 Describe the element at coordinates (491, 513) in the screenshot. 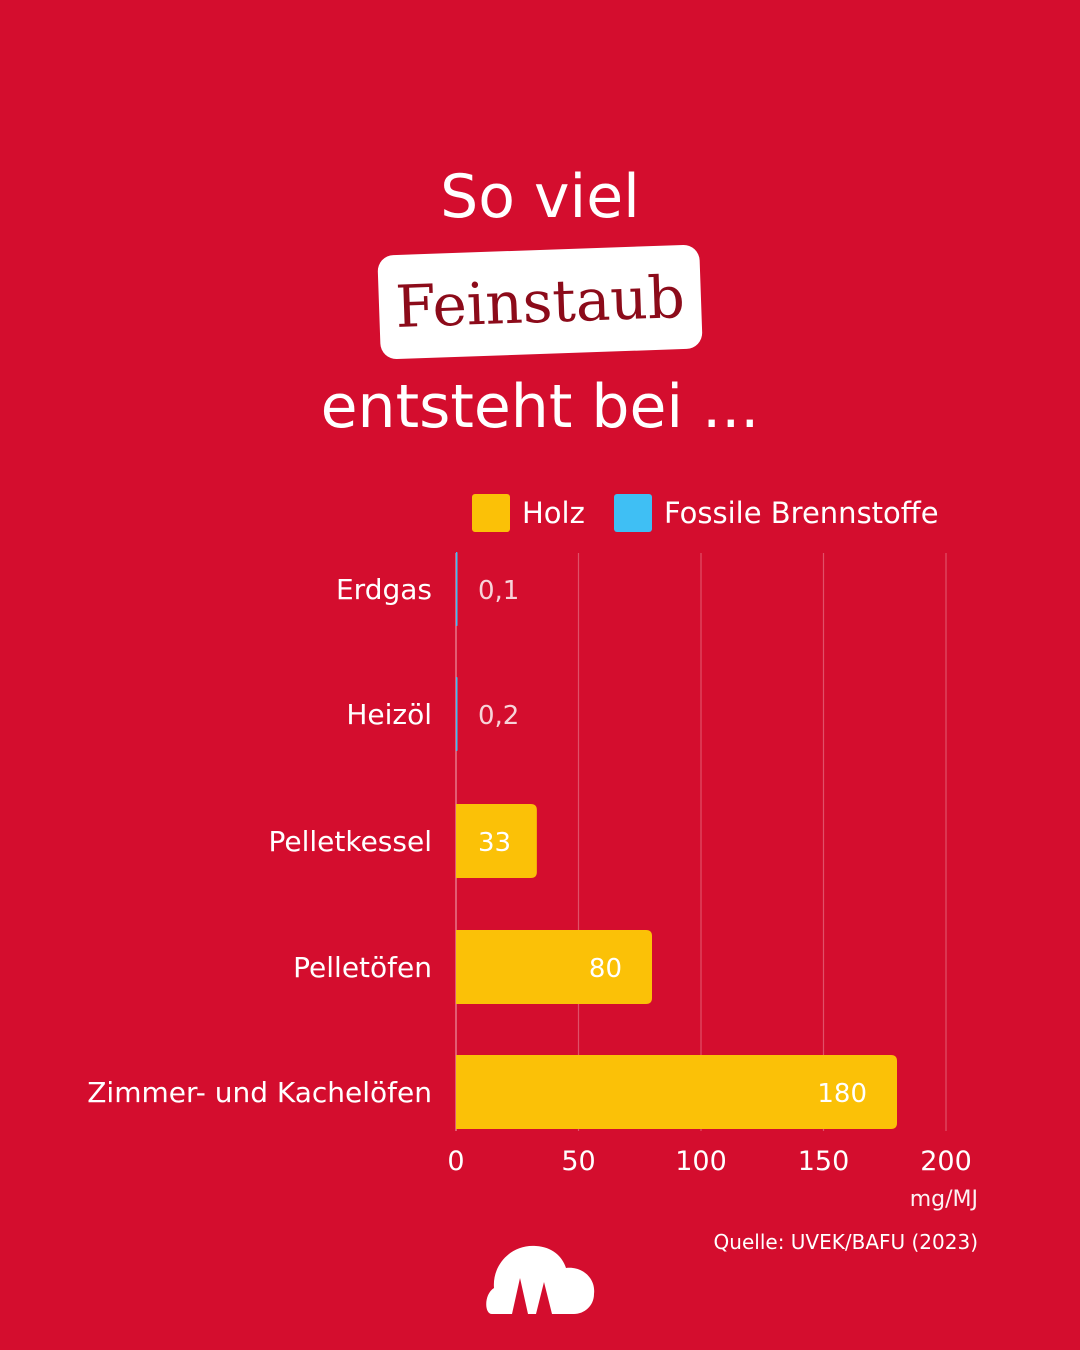

I see `legend-swatch-holz` at that location.